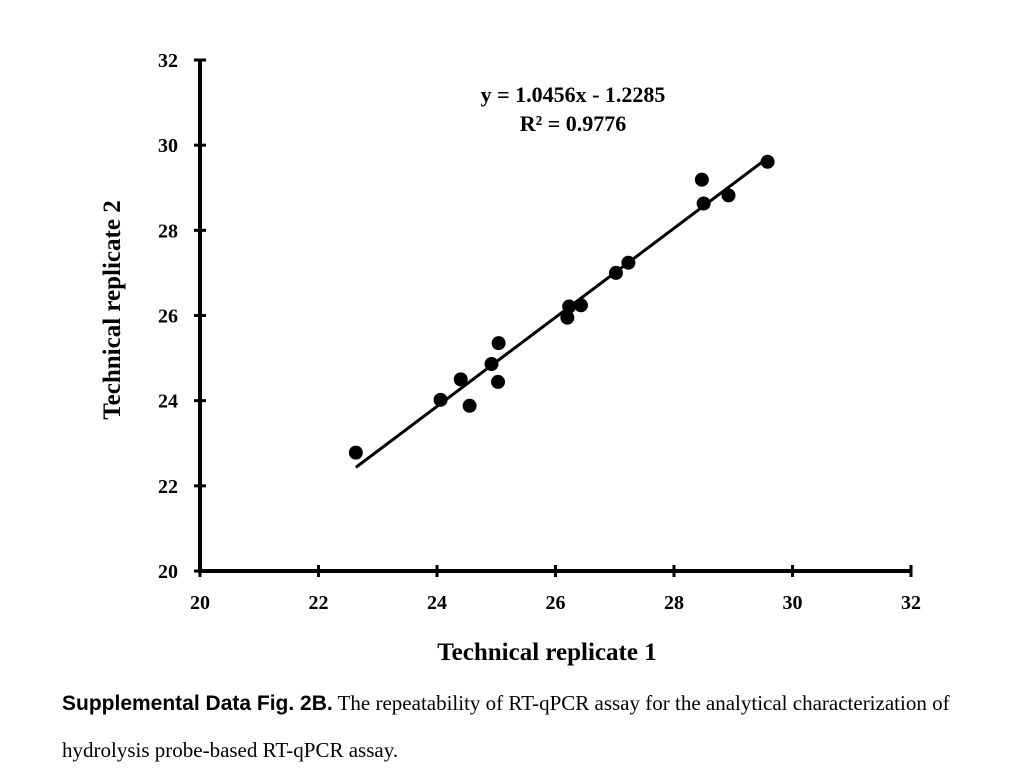 The width and height of the screenshot is (1024, 773). I want to click on y-tick-label: 22, so click(168, 487).